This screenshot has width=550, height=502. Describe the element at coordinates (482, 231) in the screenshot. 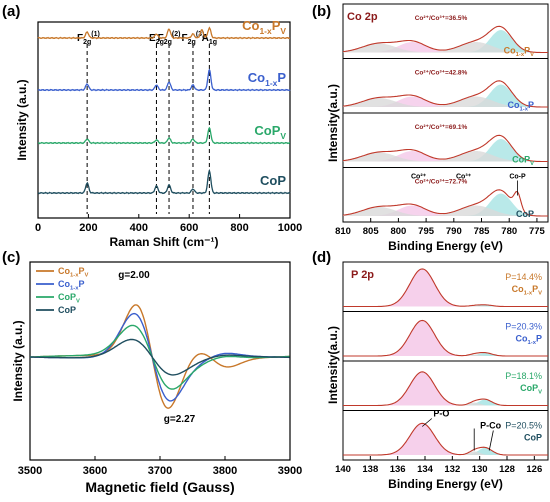

I see `x-tick-label: 785` at that location.